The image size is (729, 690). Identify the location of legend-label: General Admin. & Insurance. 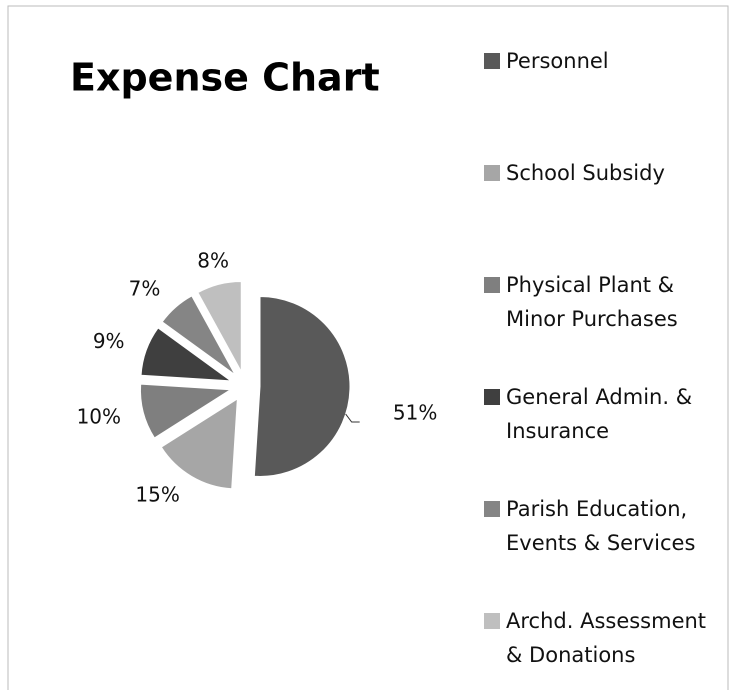
(599, 414).